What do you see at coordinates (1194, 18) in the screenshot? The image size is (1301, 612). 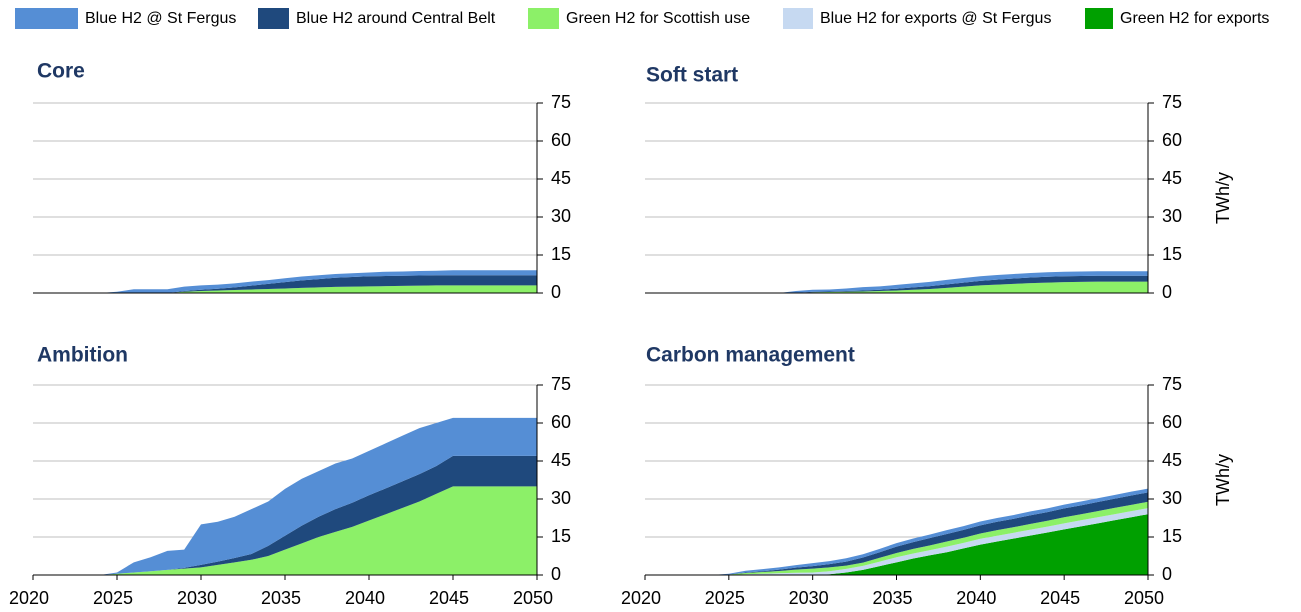 I see `legend-label: Green H2 for exports` at bounding box center [1194, 18].